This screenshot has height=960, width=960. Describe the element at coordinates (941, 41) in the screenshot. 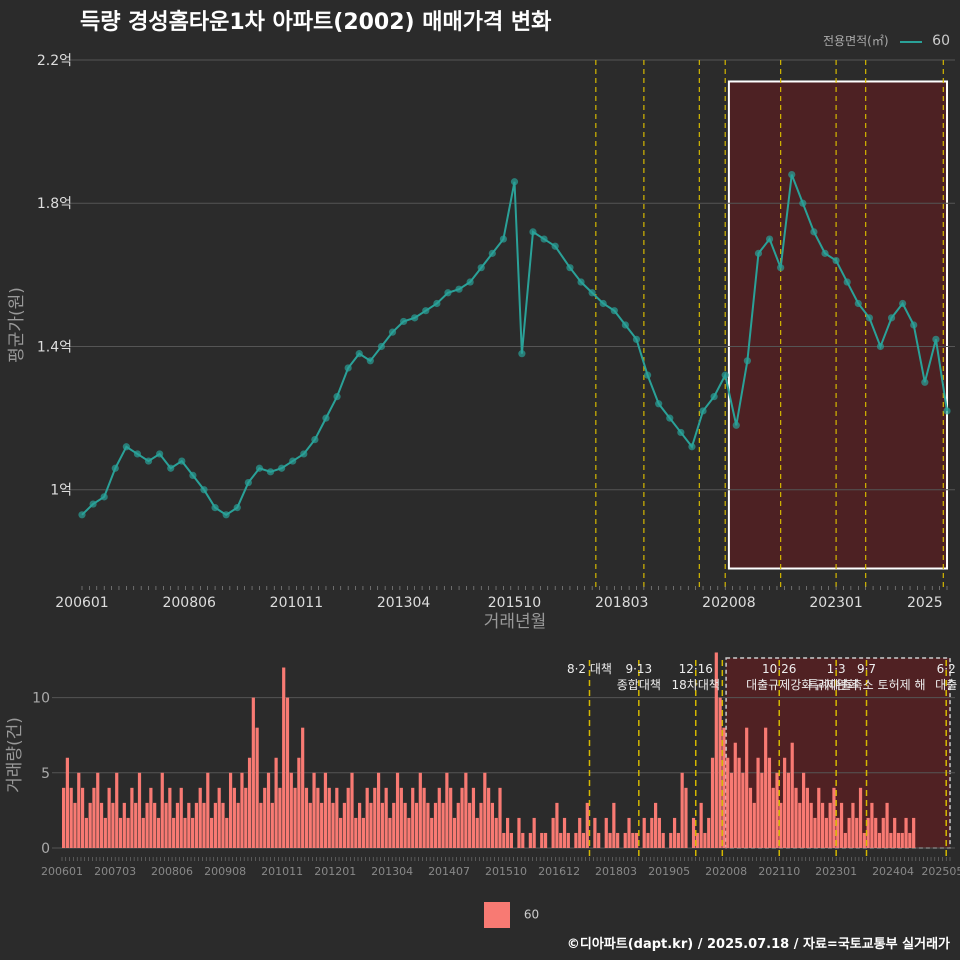

I see `legend-entry: 60` at that location.